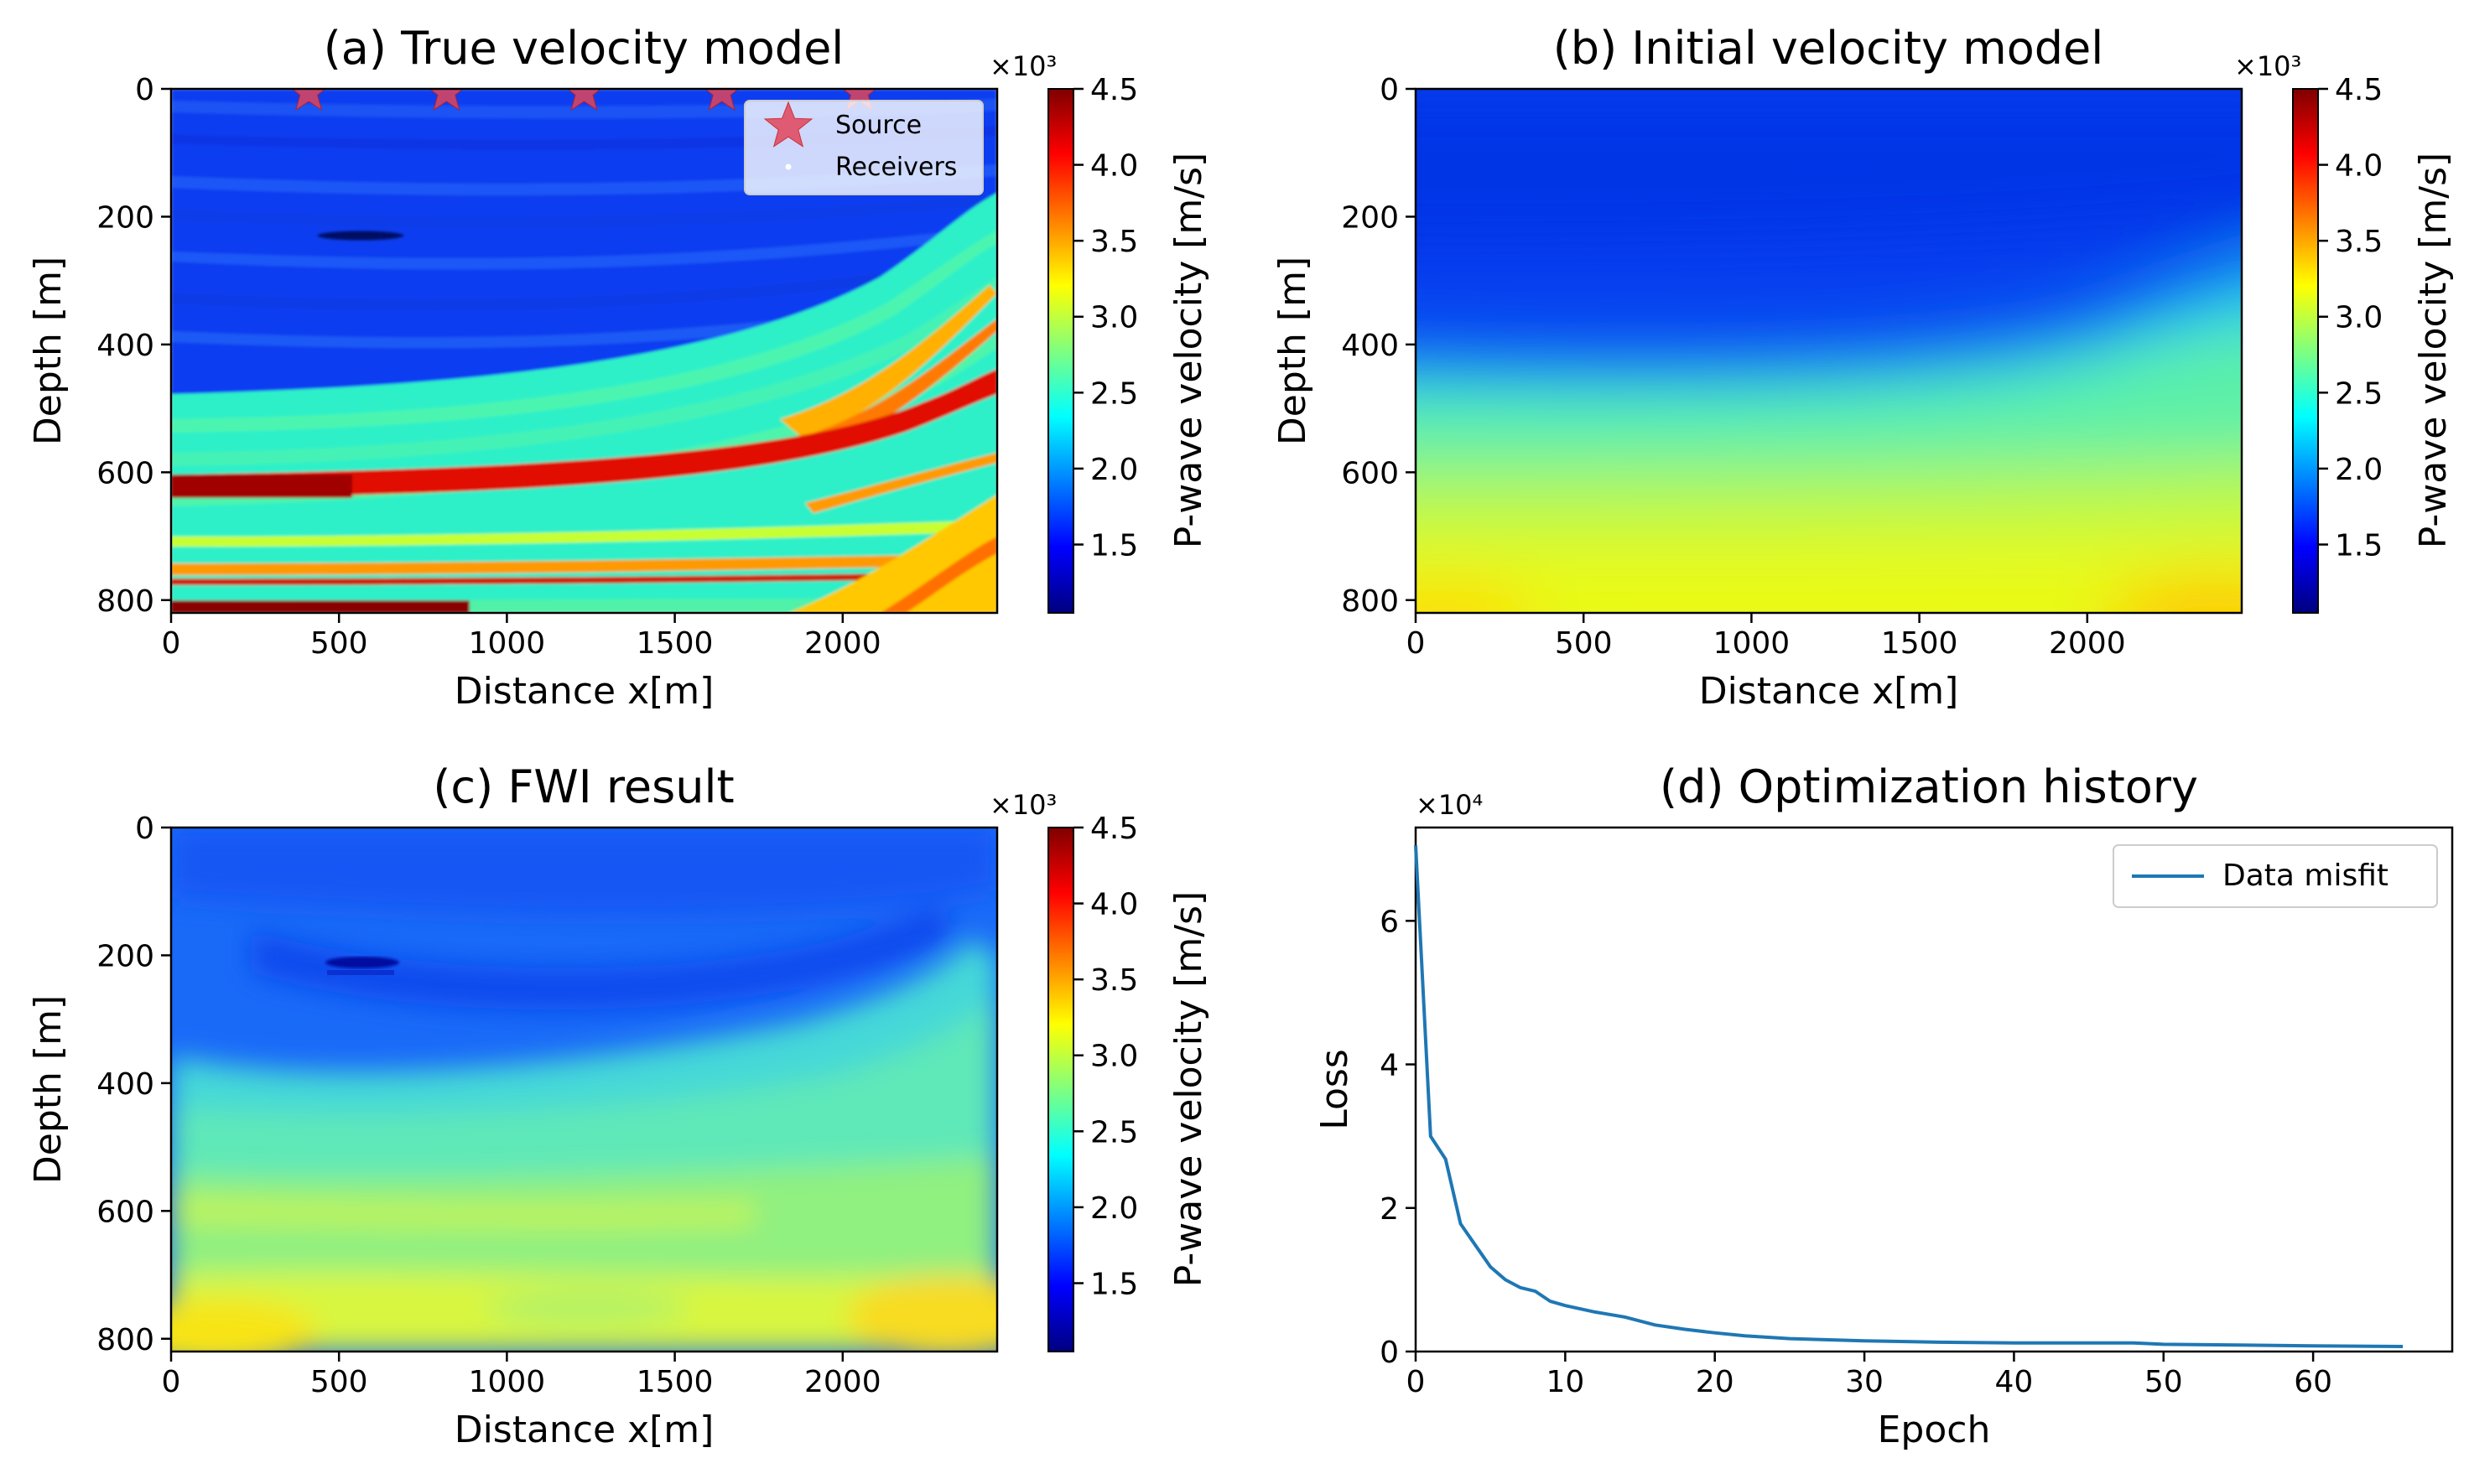  What do you see at coordinates (1060, 351) in the screenshot?
I see `colorbar-a` at bounding box center [1060, 351].